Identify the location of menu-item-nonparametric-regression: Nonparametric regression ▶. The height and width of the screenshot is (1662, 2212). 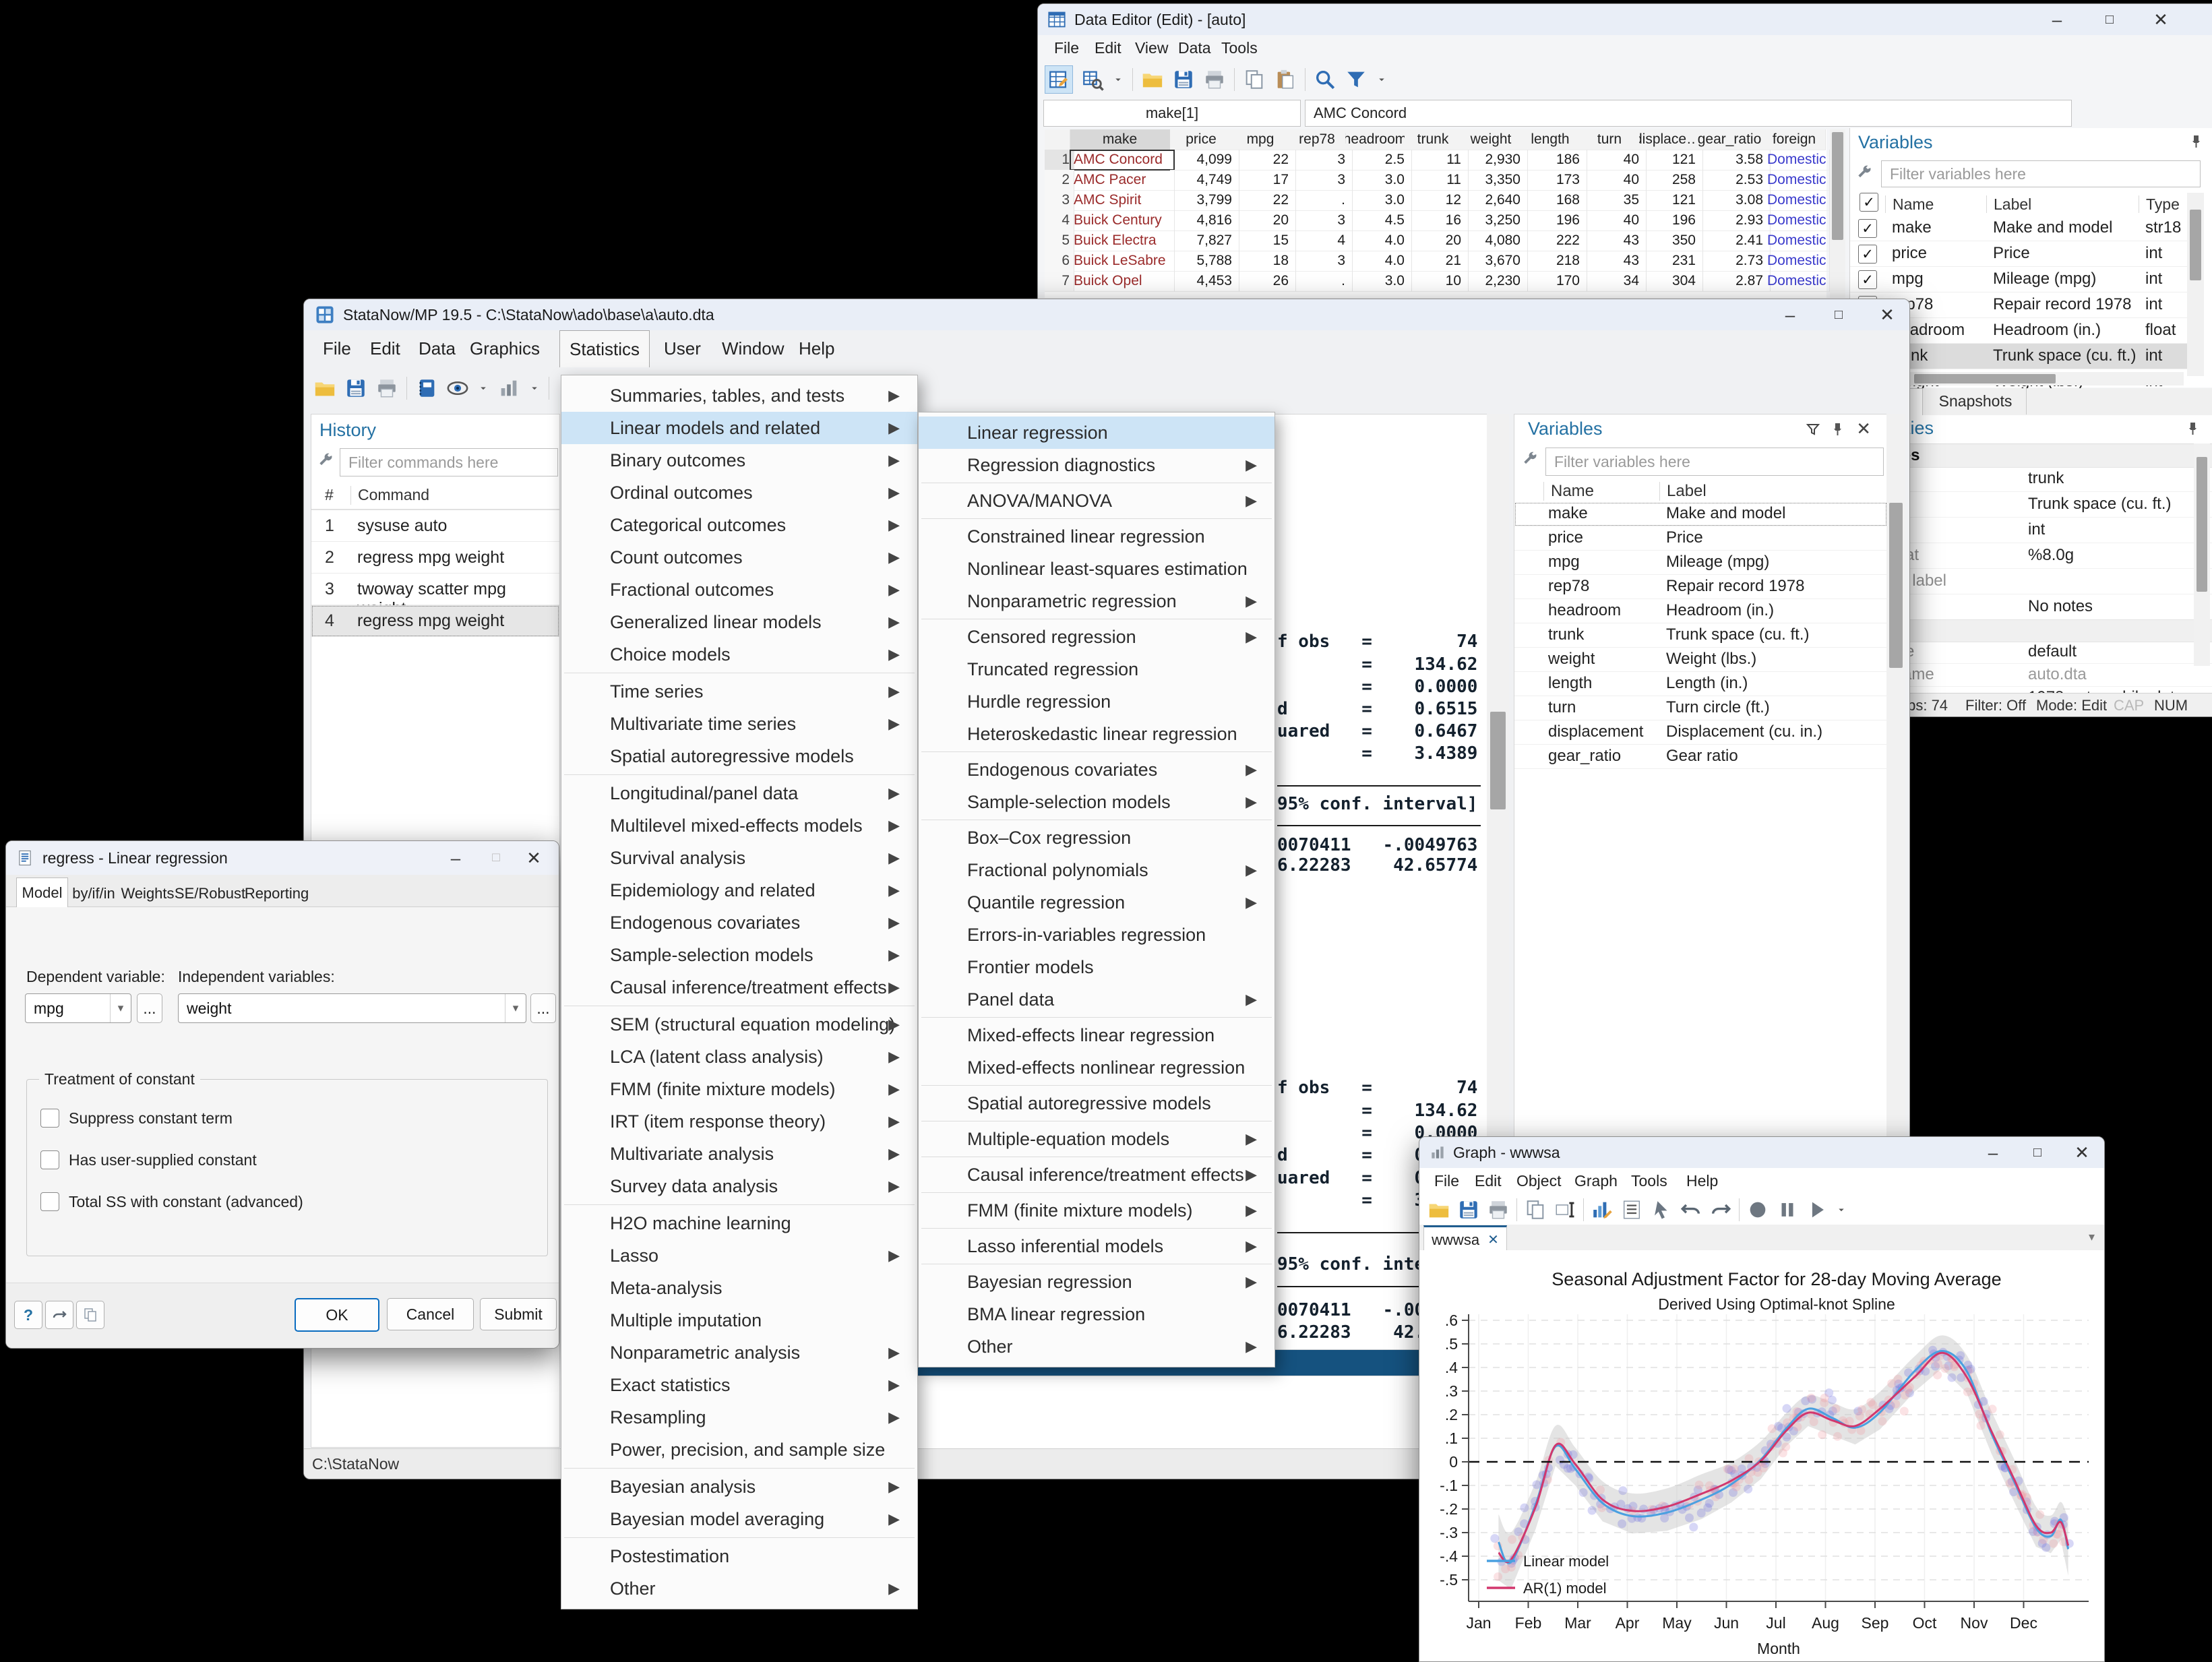
(1096, 601).